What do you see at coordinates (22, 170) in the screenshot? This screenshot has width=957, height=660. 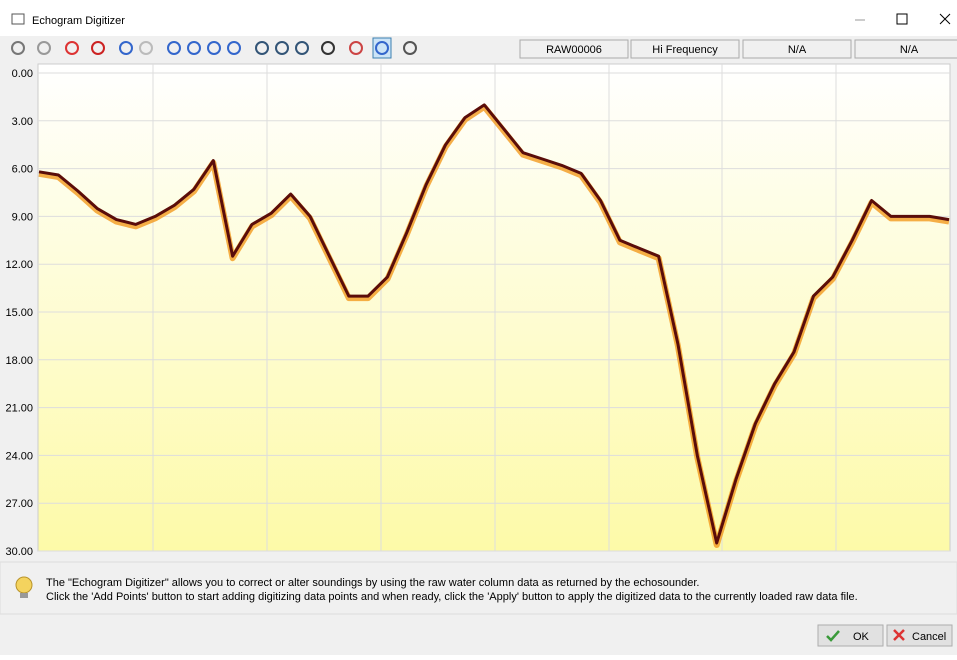 I see `y-tick-label: 6.00` at bounding box center [22, 170].